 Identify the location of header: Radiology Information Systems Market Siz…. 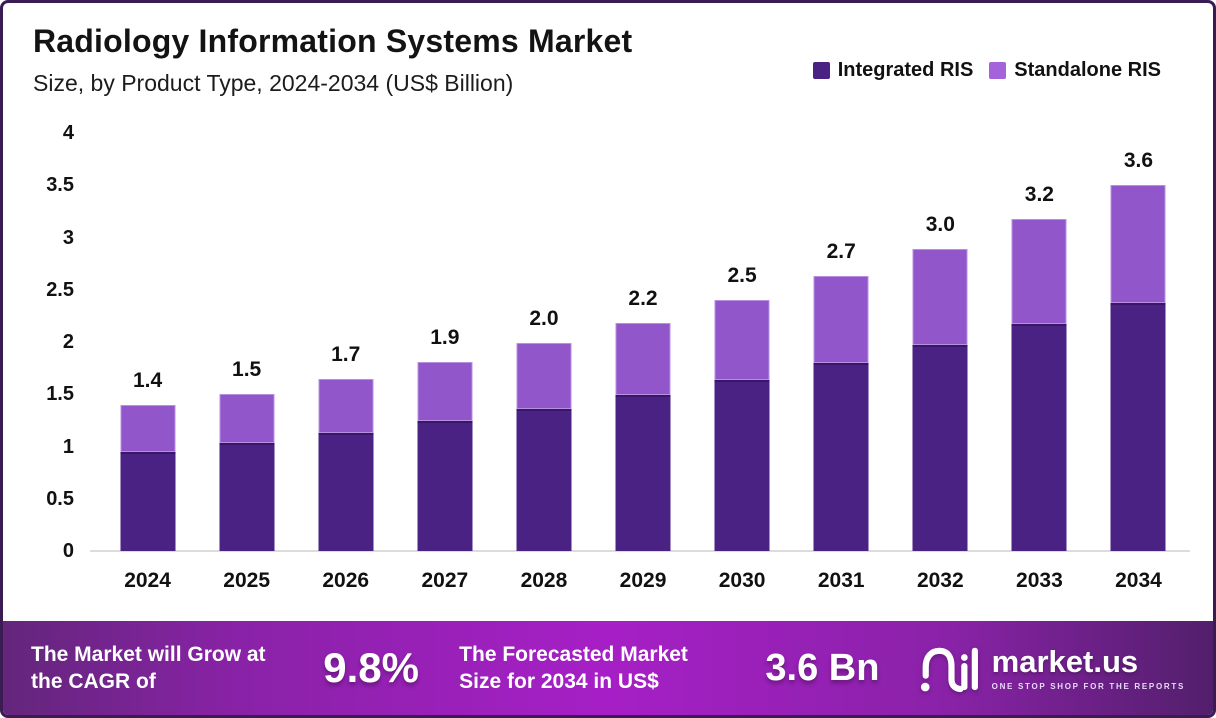
(332, 60).